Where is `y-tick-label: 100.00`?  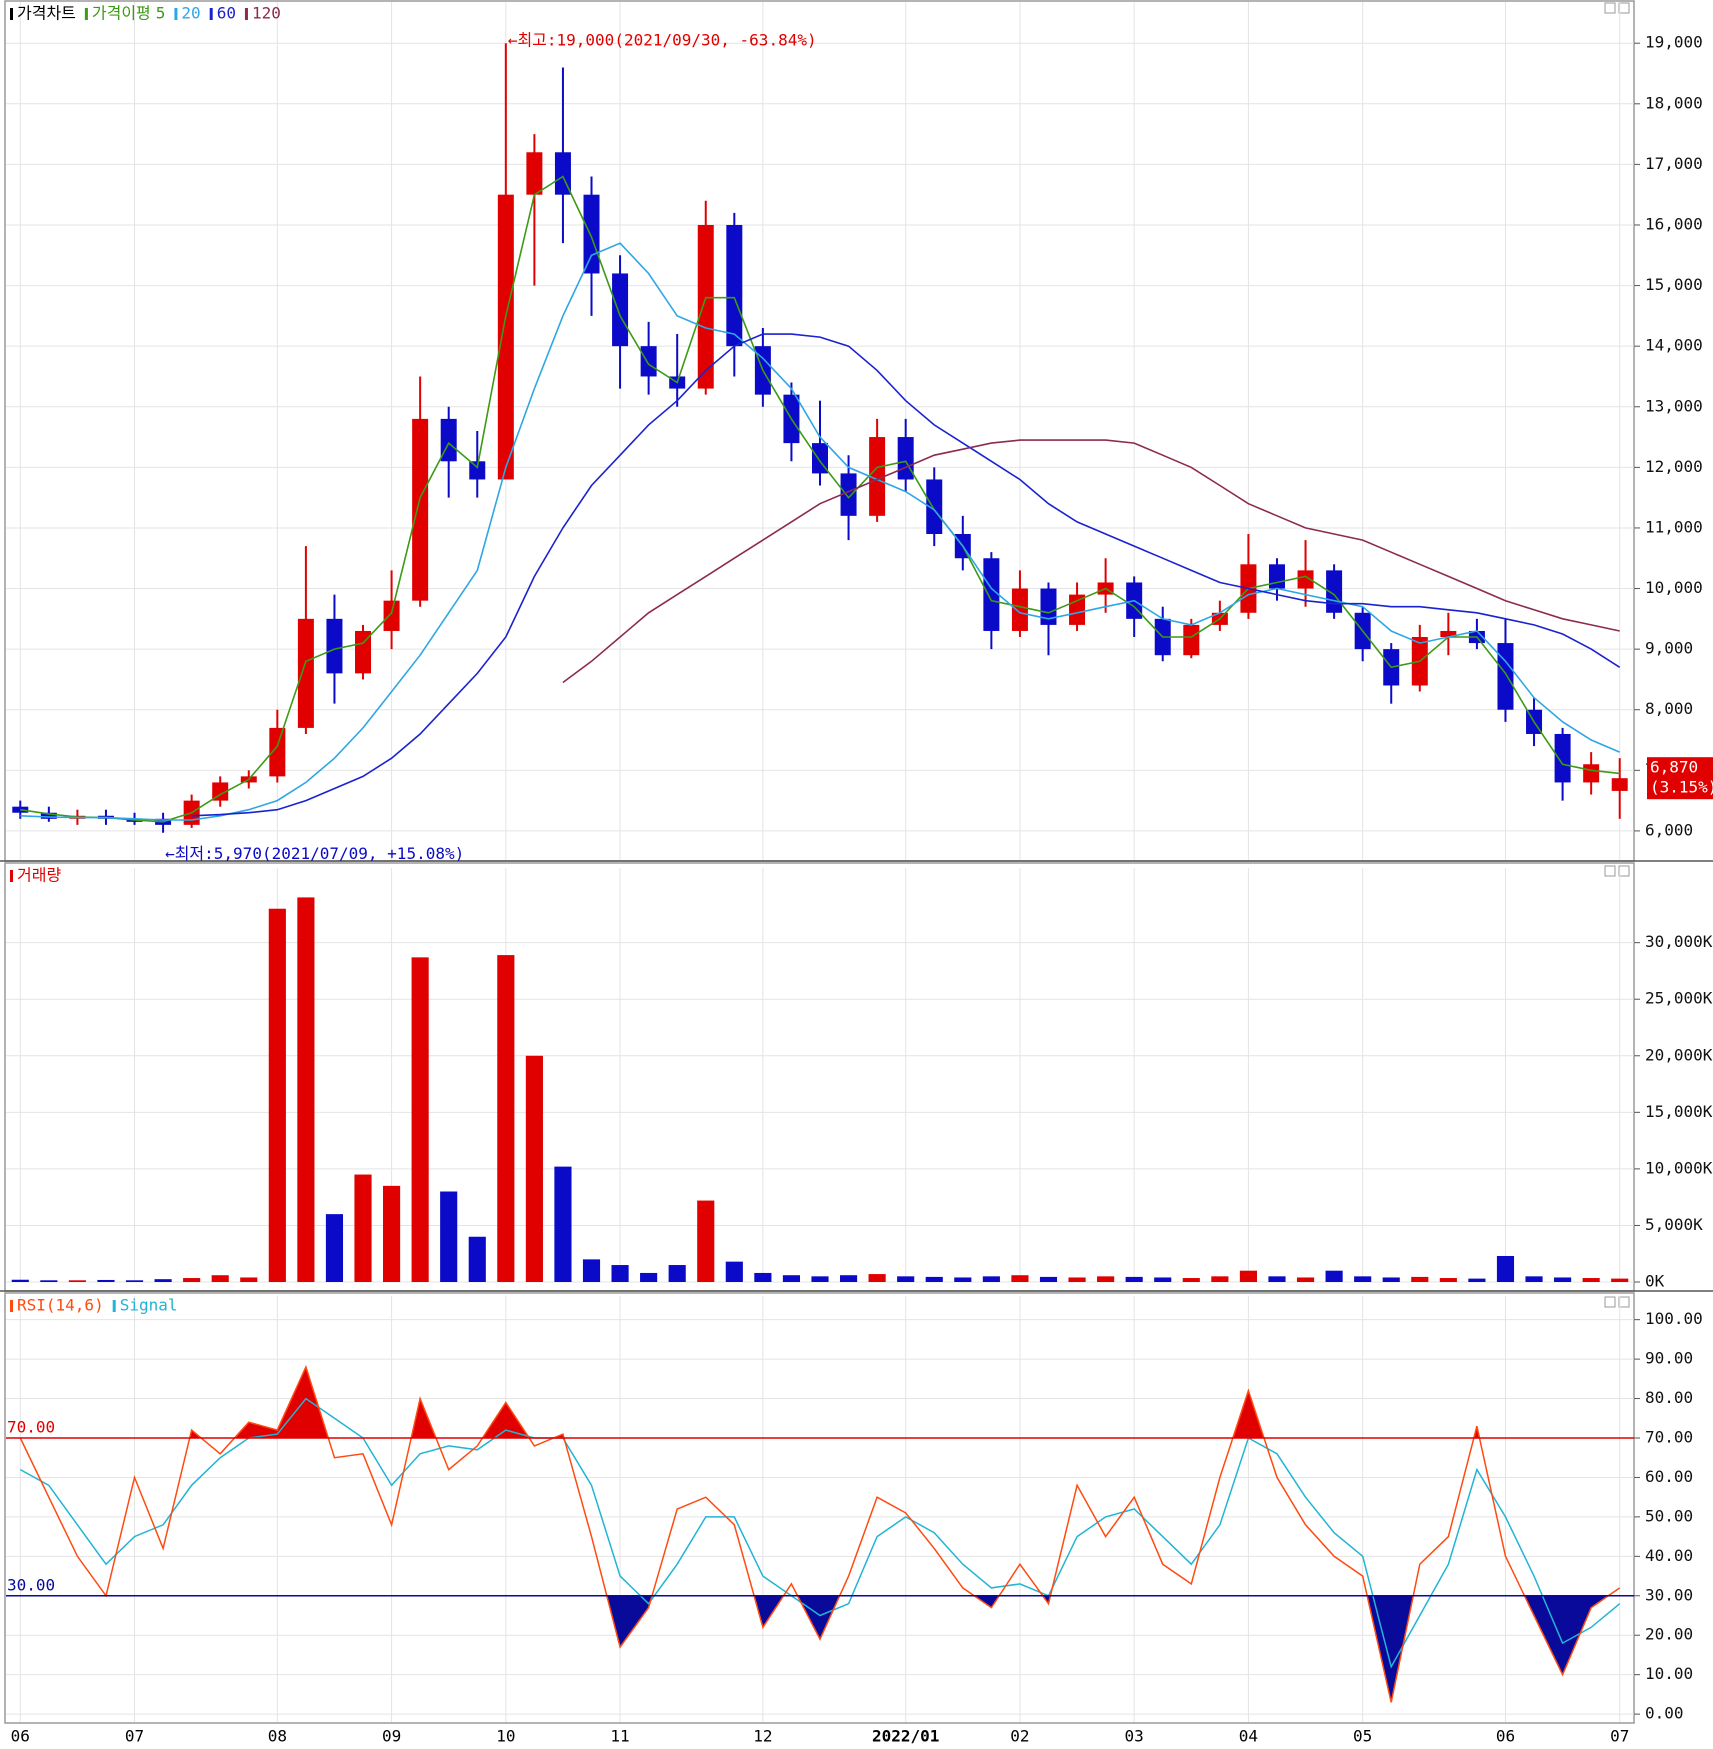
y-tick-label: 100.00 is located at coordinates (1674, 1318).